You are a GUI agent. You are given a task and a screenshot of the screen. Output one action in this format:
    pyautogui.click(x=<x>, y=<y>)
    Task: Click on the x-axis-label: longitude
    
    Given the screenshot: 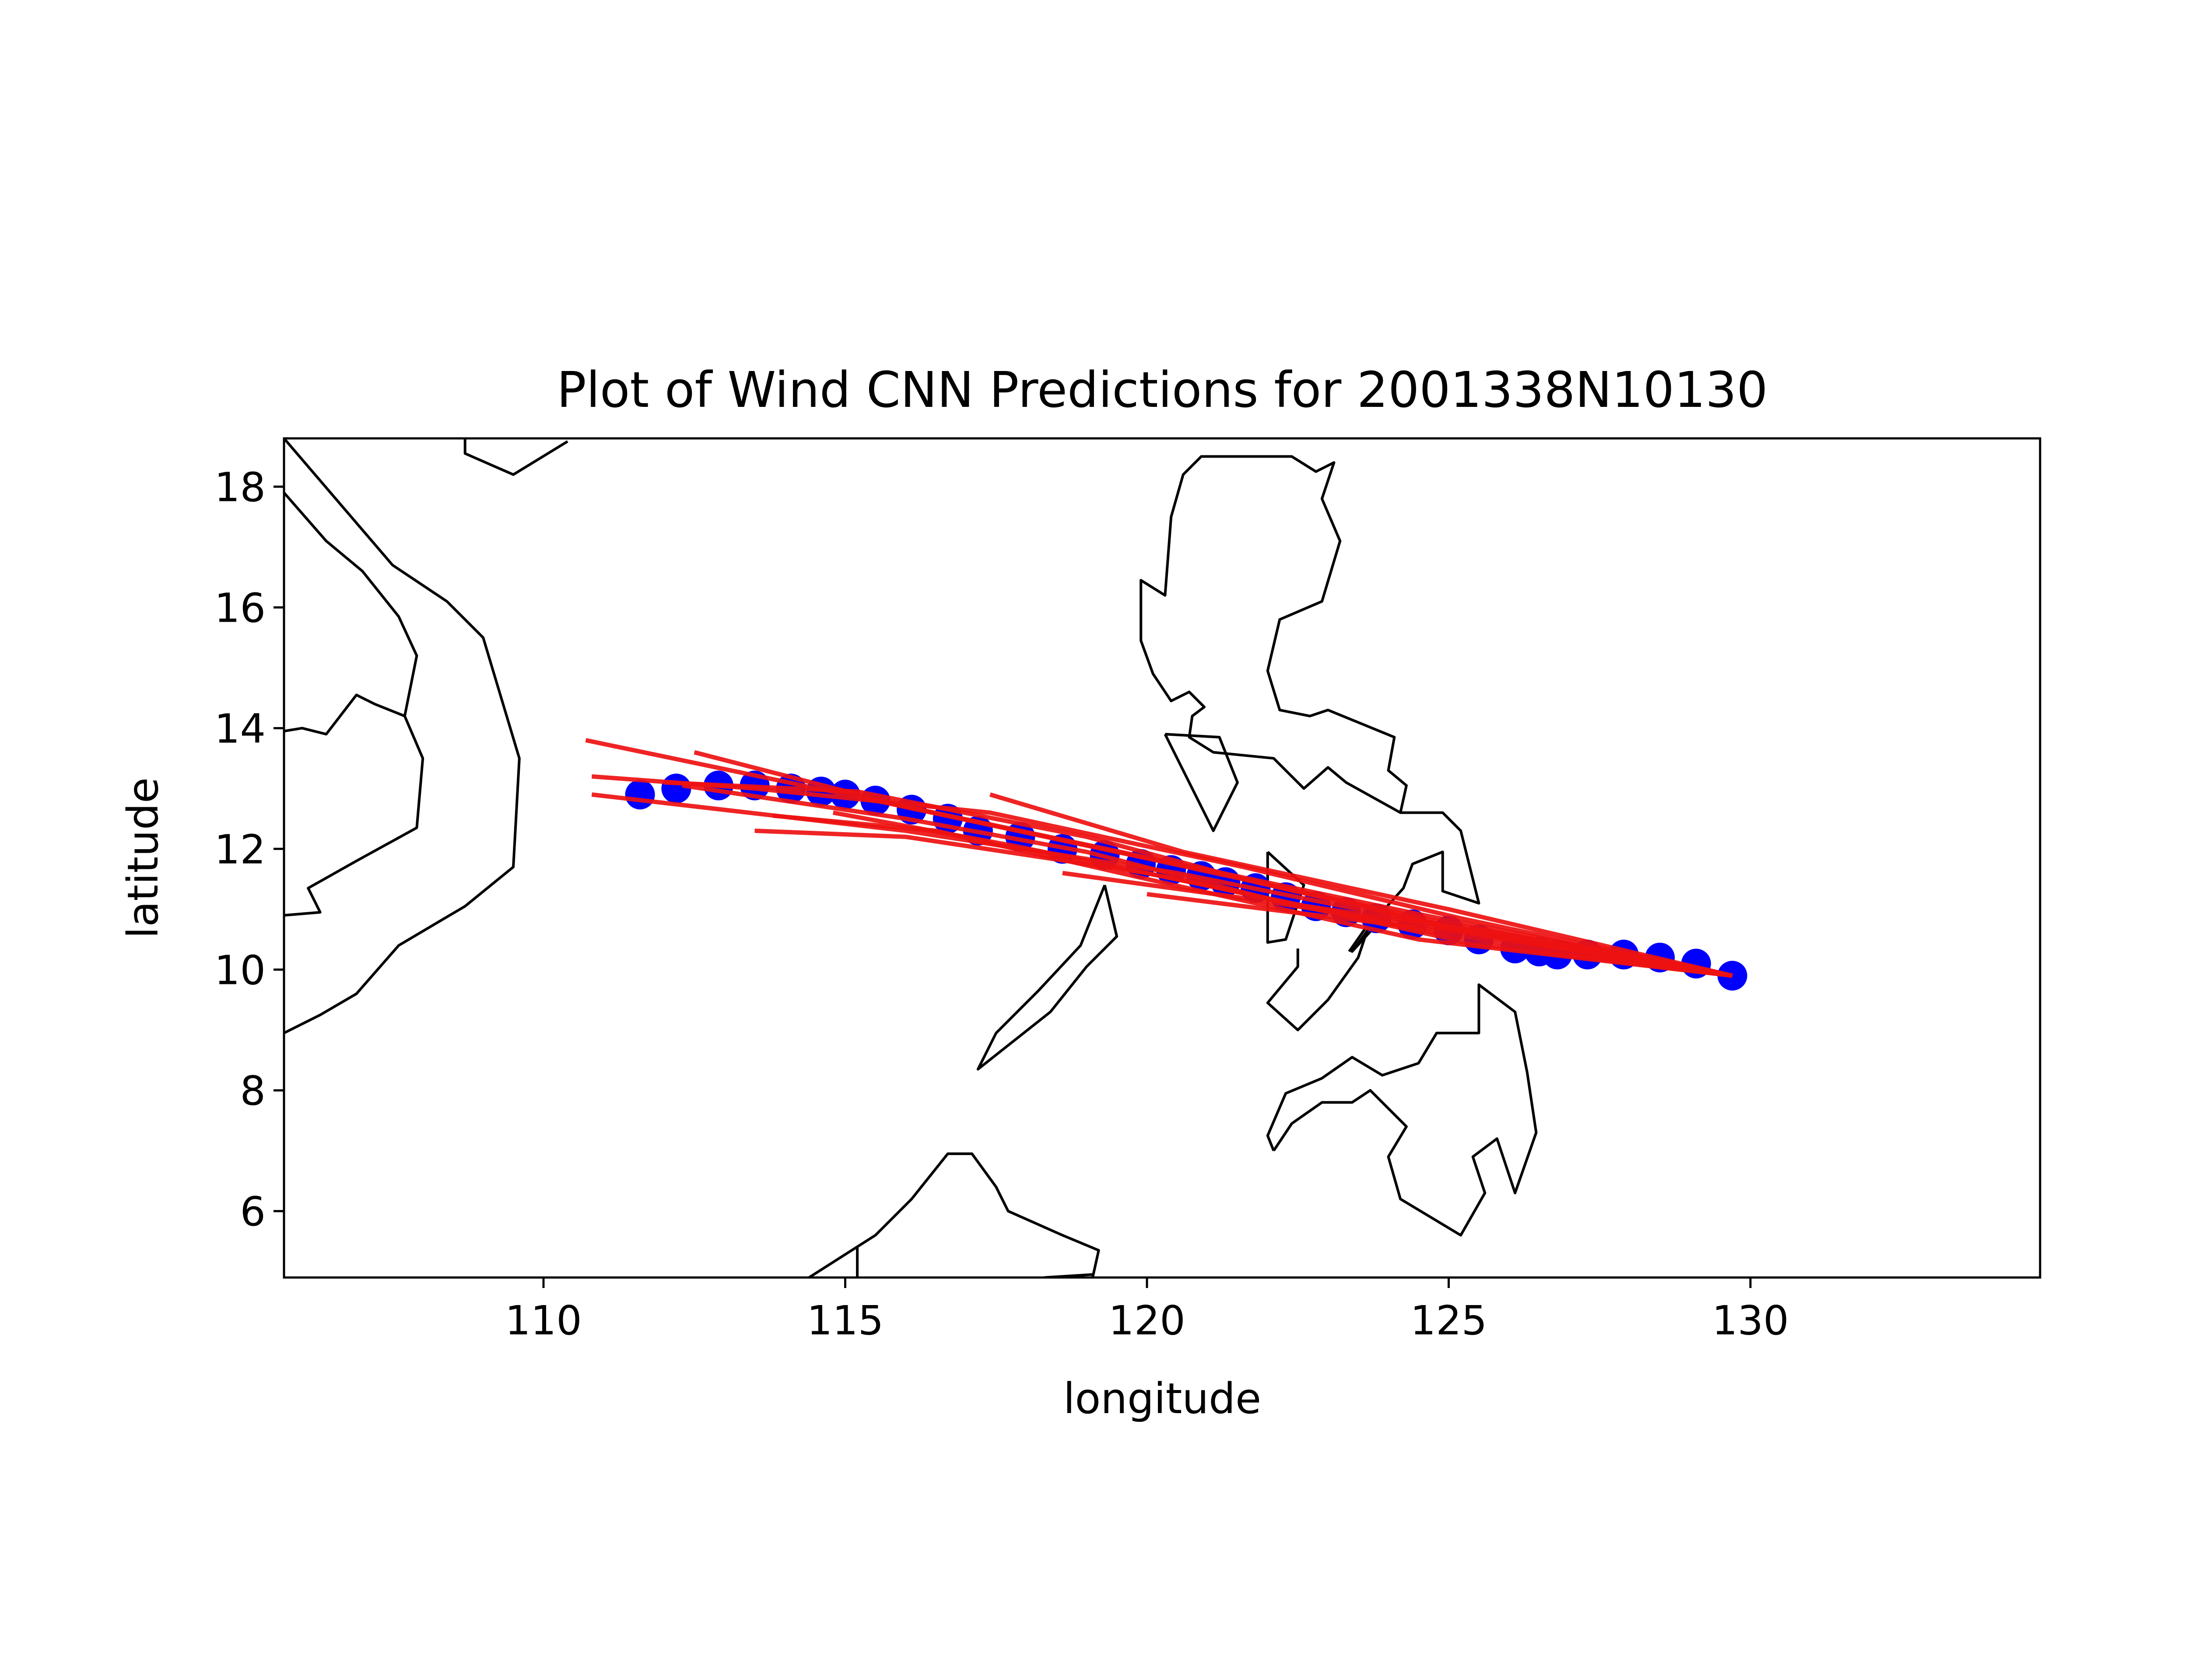 What is the action you would take?
    pyautogui.click(x=1162, y=1398)
    